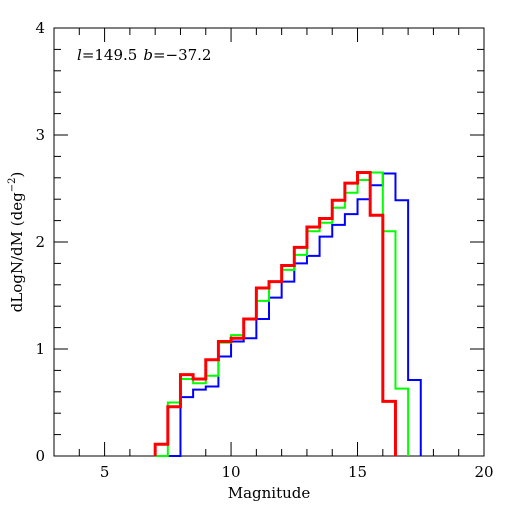 The width and height of the screenshot is (512, 512). Describe the element at coordinates (40, 242) in the screenshot. I see `y-tick-label: 2` at that location.